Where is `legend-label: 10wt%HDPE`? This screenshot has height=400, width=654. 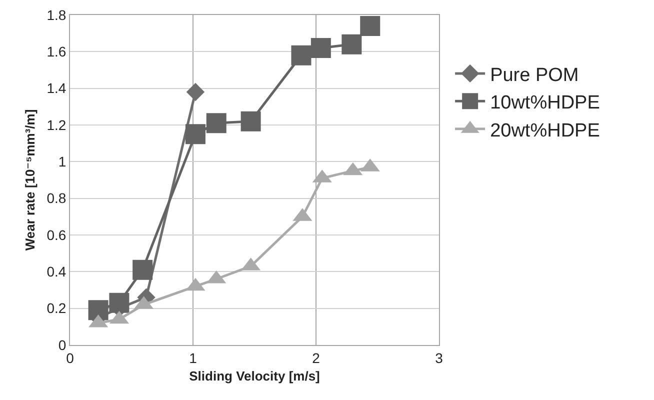 legend-label: 10wt%HDPE is located at coordinates (545, 103).